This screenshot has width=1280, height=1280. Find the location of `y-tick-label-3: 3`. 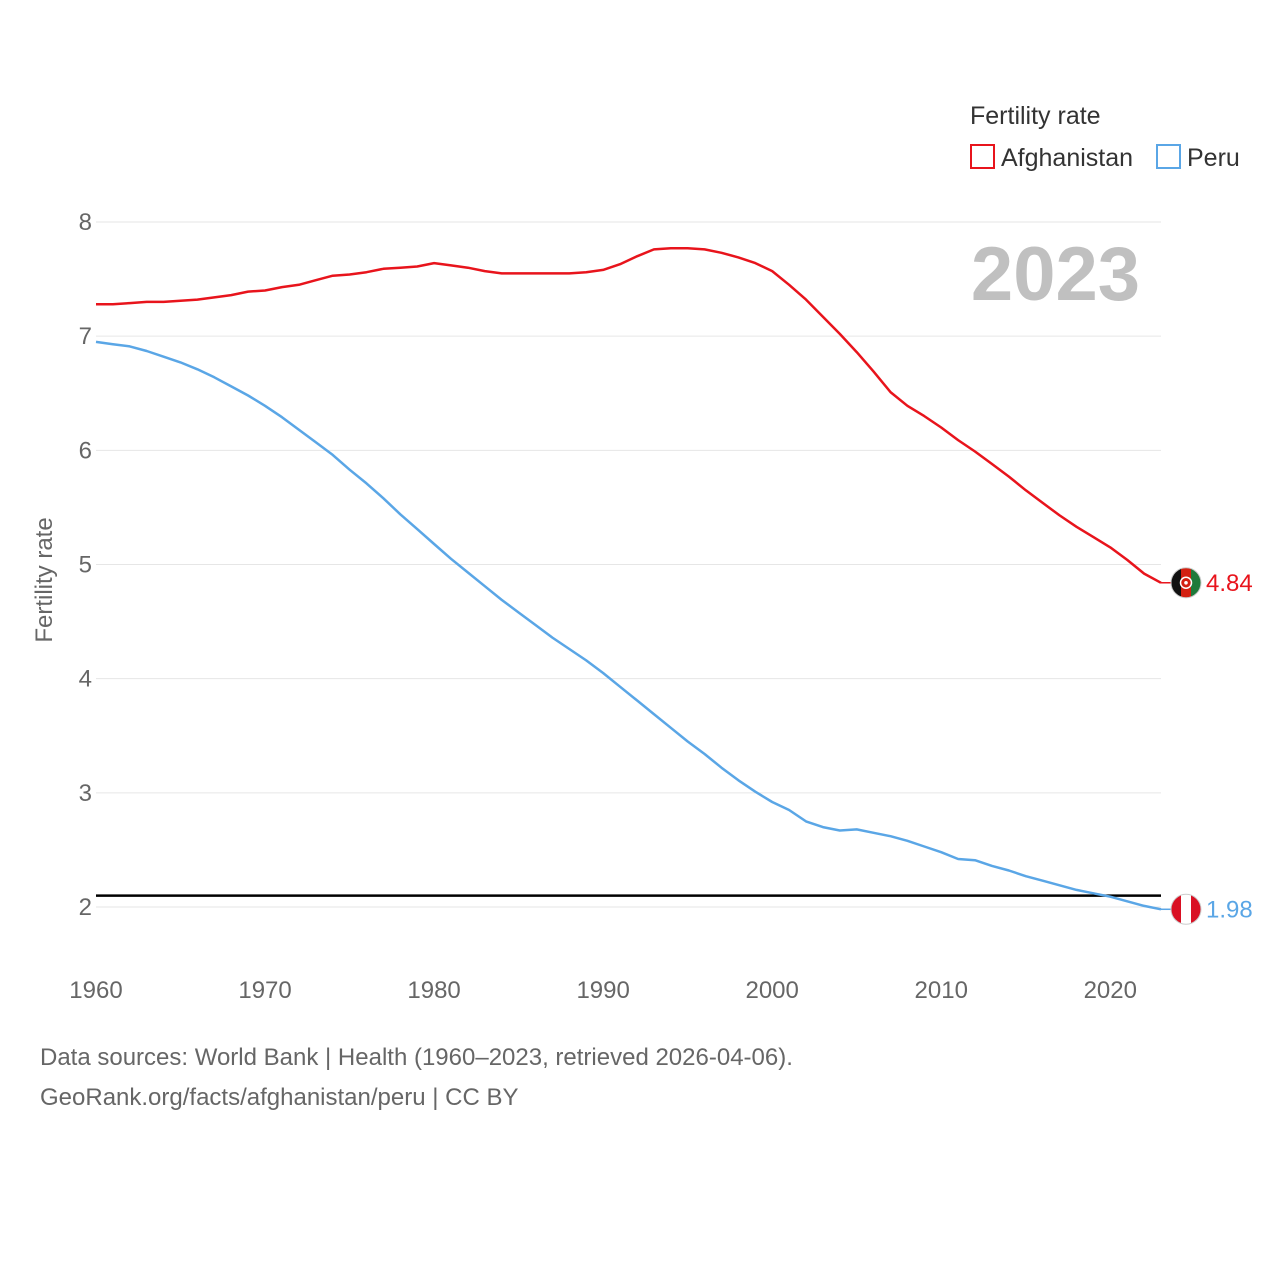

y-tick-label-3: 3 is located at coordinates (85, 793).